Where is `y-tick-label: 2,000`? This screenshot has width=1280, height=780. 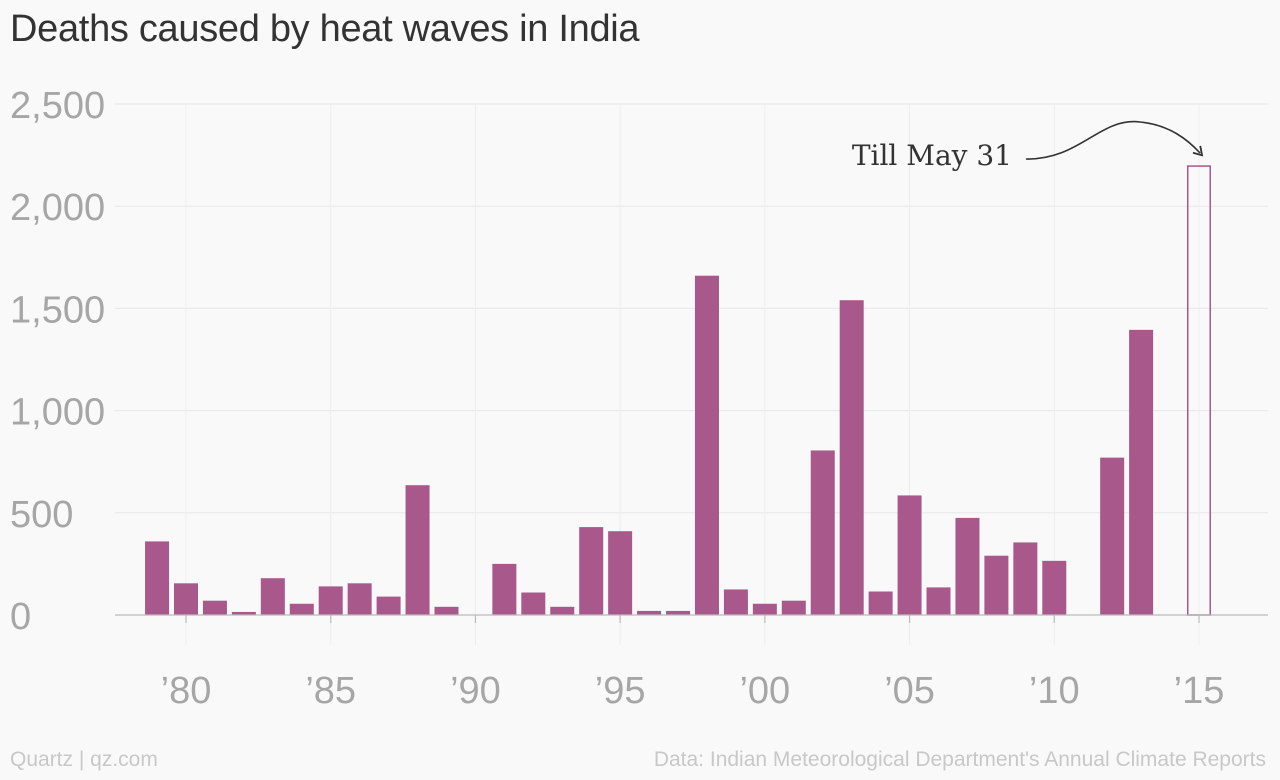
y-tick-label: 2,000 is located at coordinates (57, 208).